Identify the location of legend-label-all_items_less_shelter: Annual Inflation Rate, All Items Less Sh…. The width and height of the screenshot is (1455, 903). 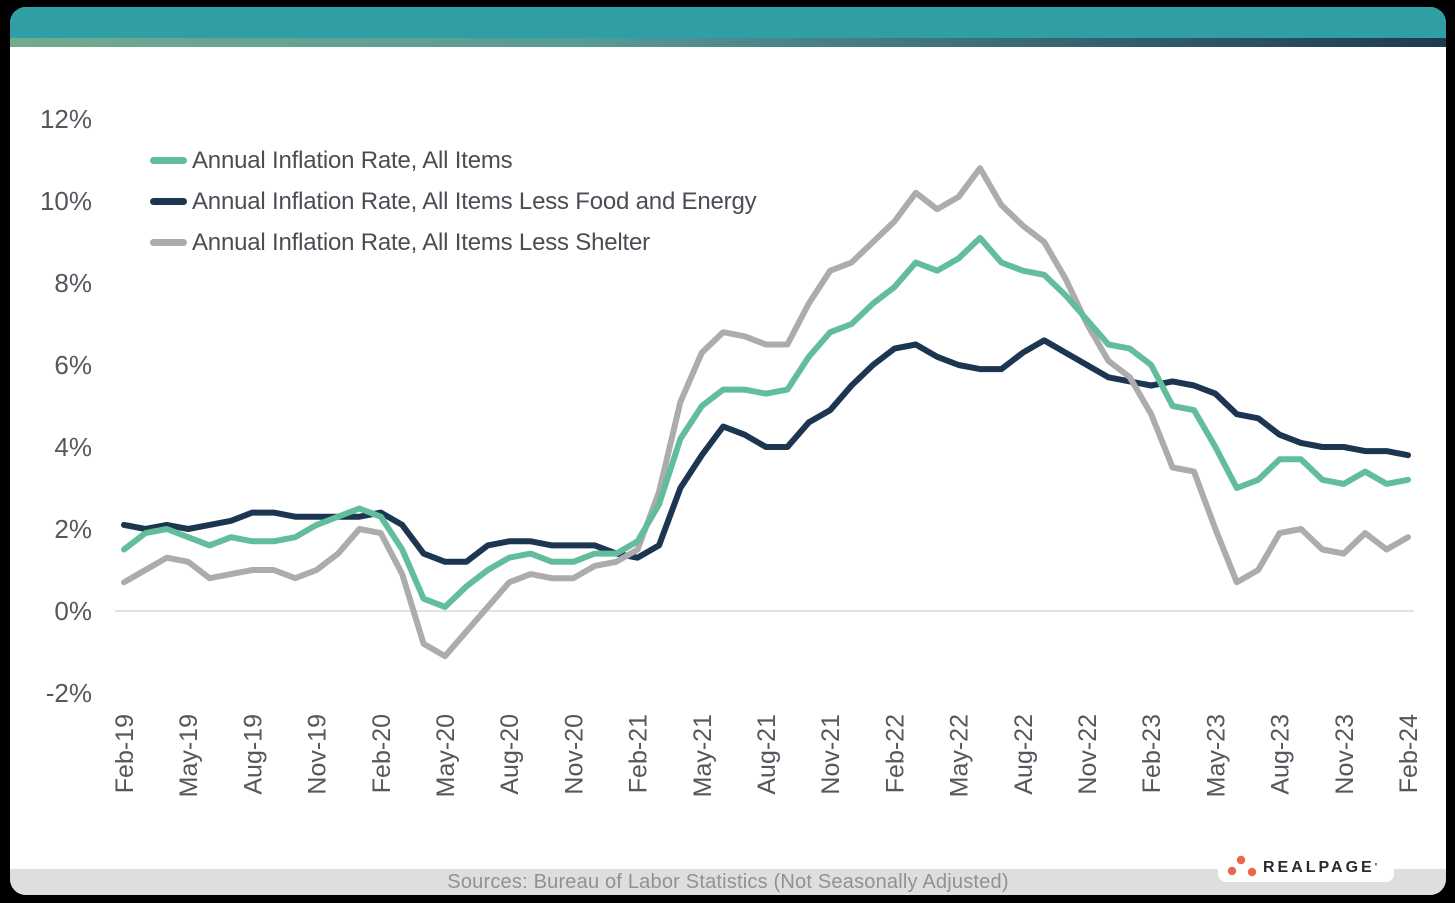
(421, 242).